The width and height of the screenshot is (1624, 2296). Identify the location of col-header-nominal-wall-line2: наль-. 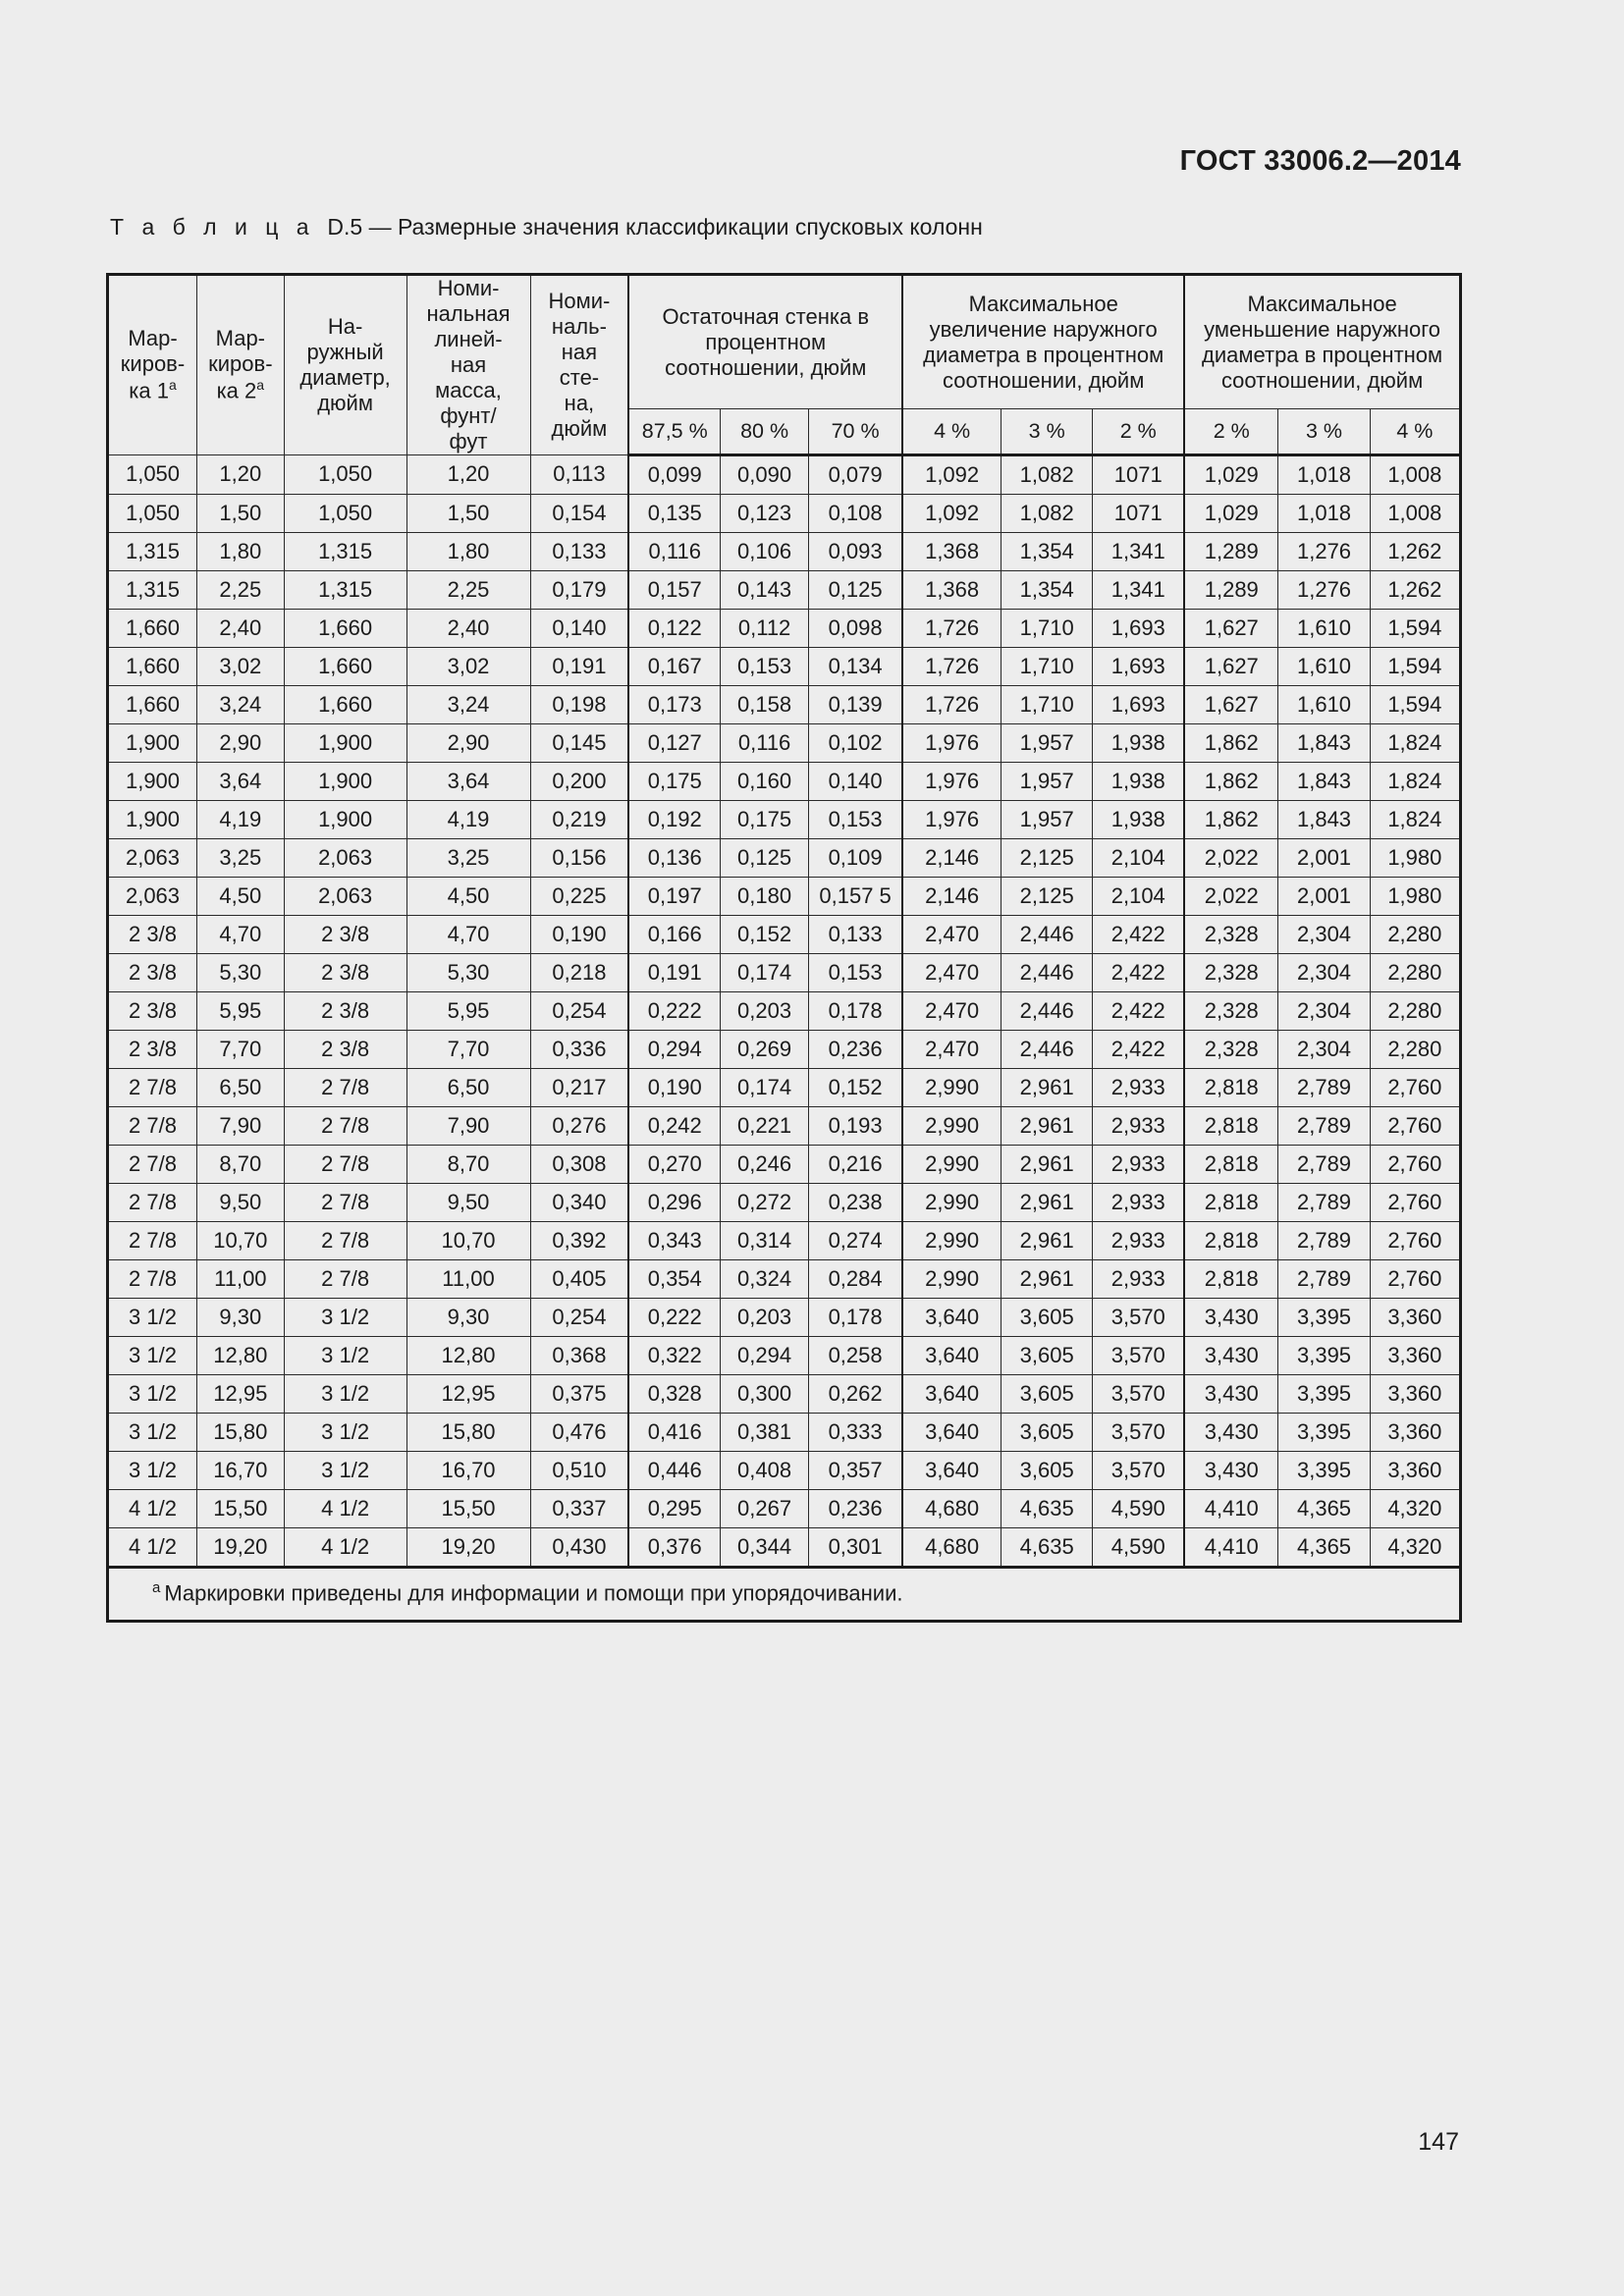
(579, 326).